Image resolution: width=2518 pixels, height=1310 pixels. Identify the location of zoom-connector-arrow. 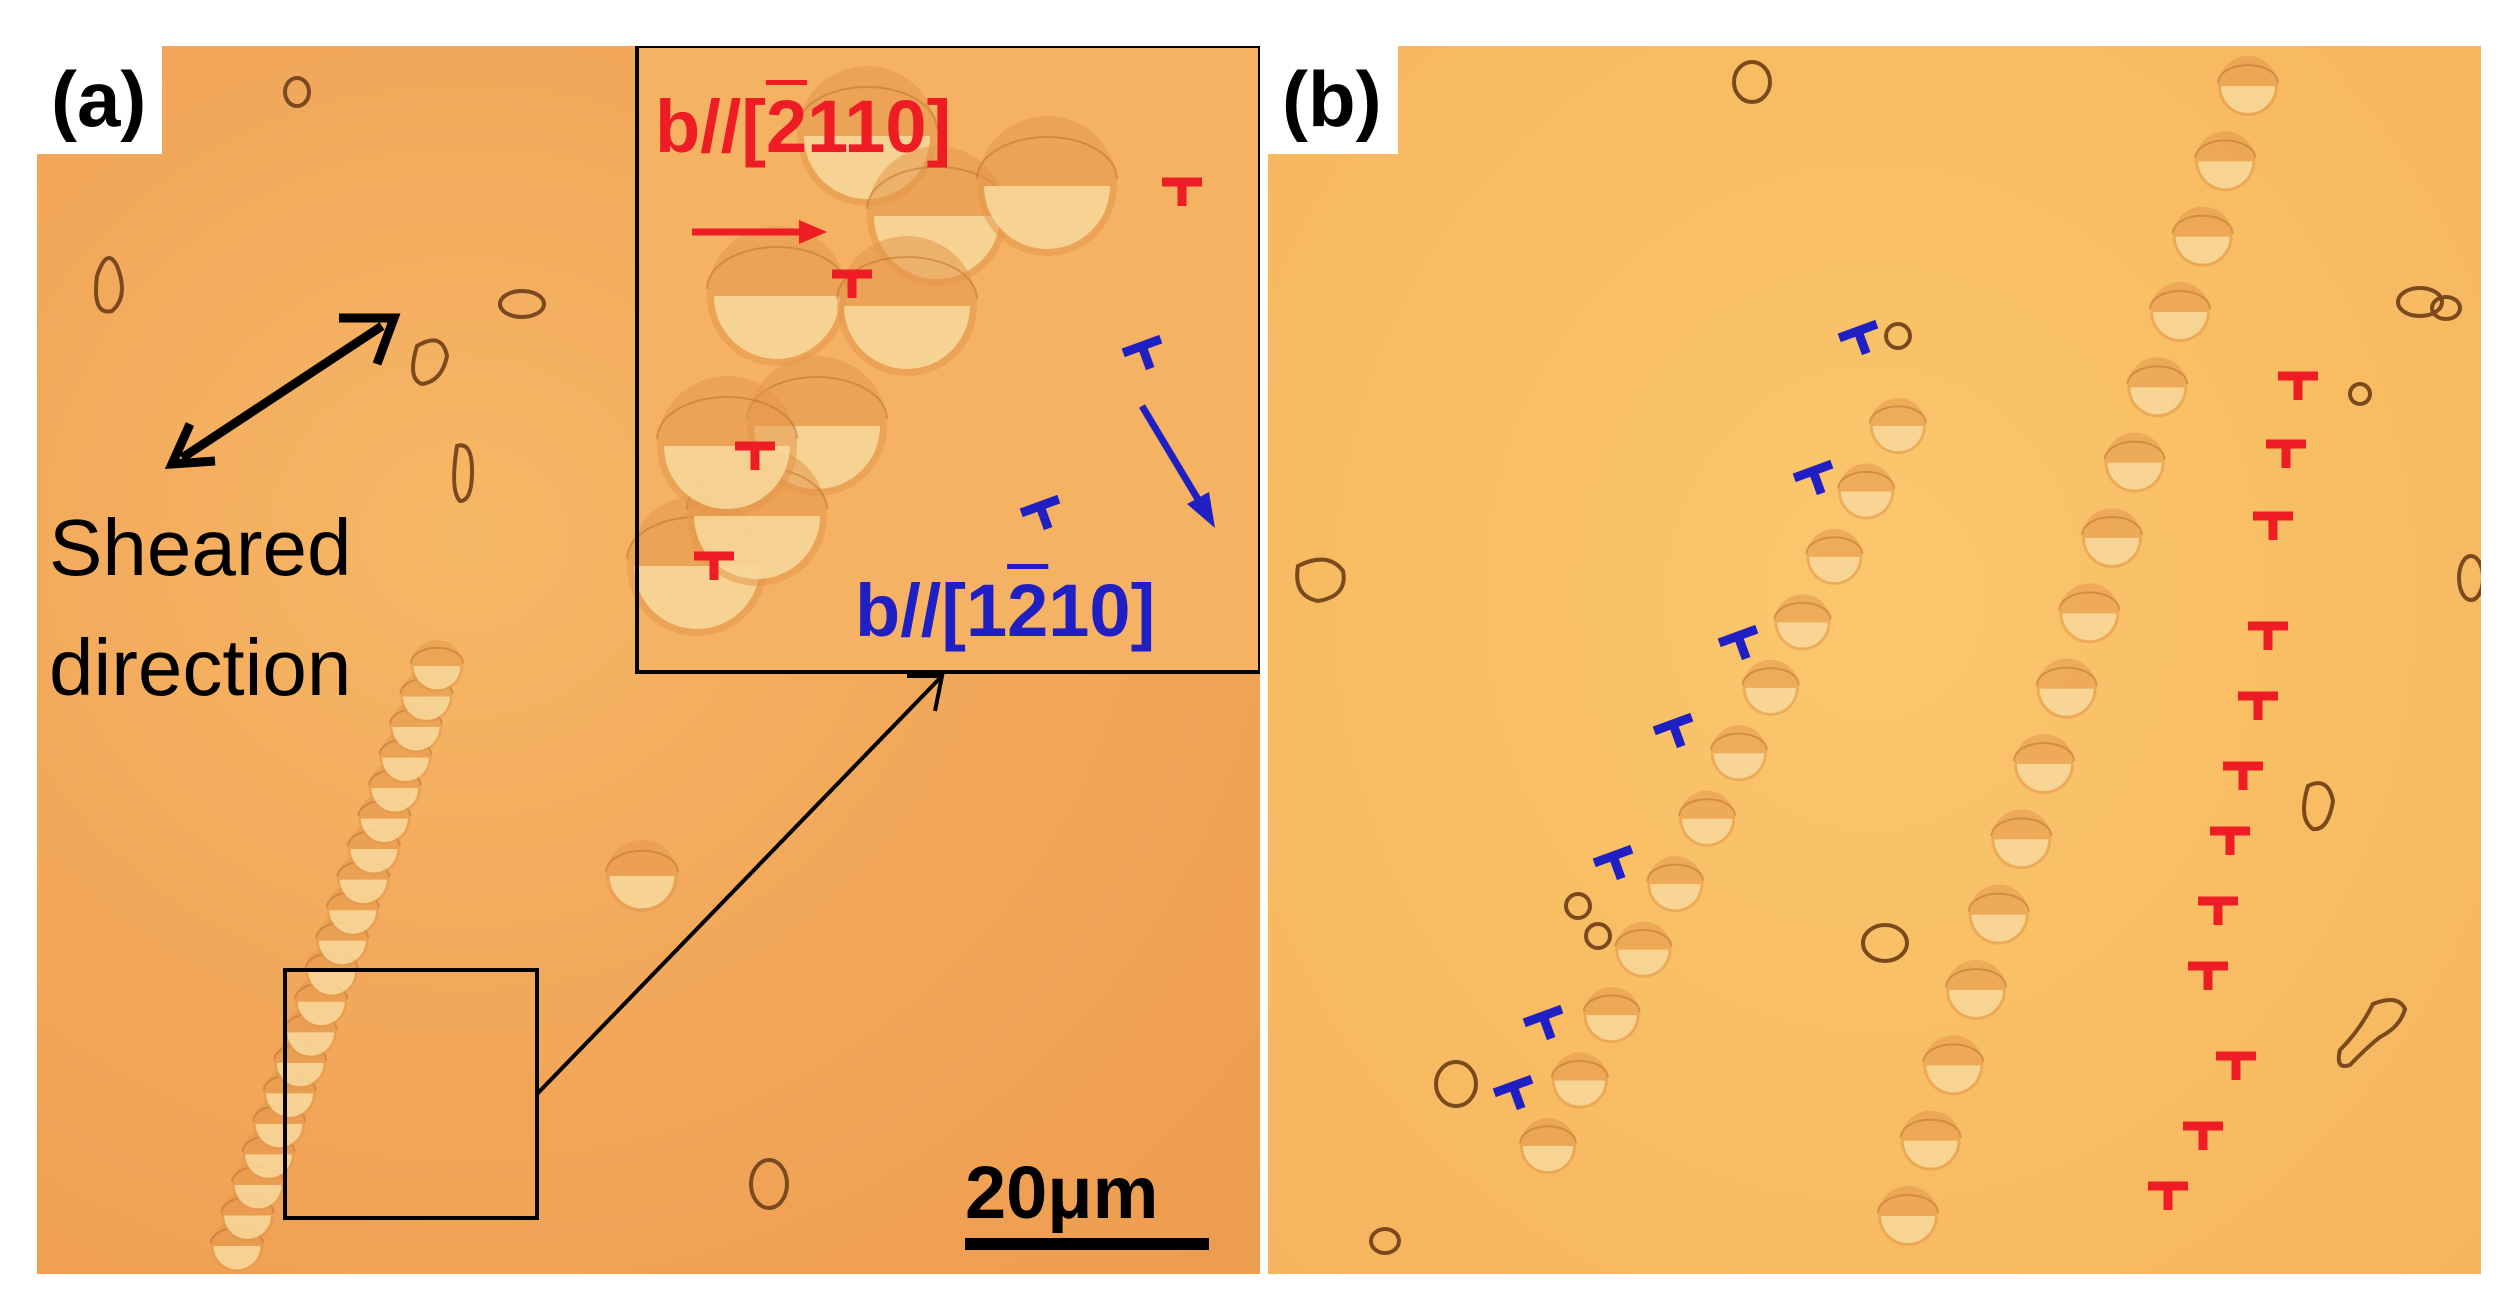
(740, 885).